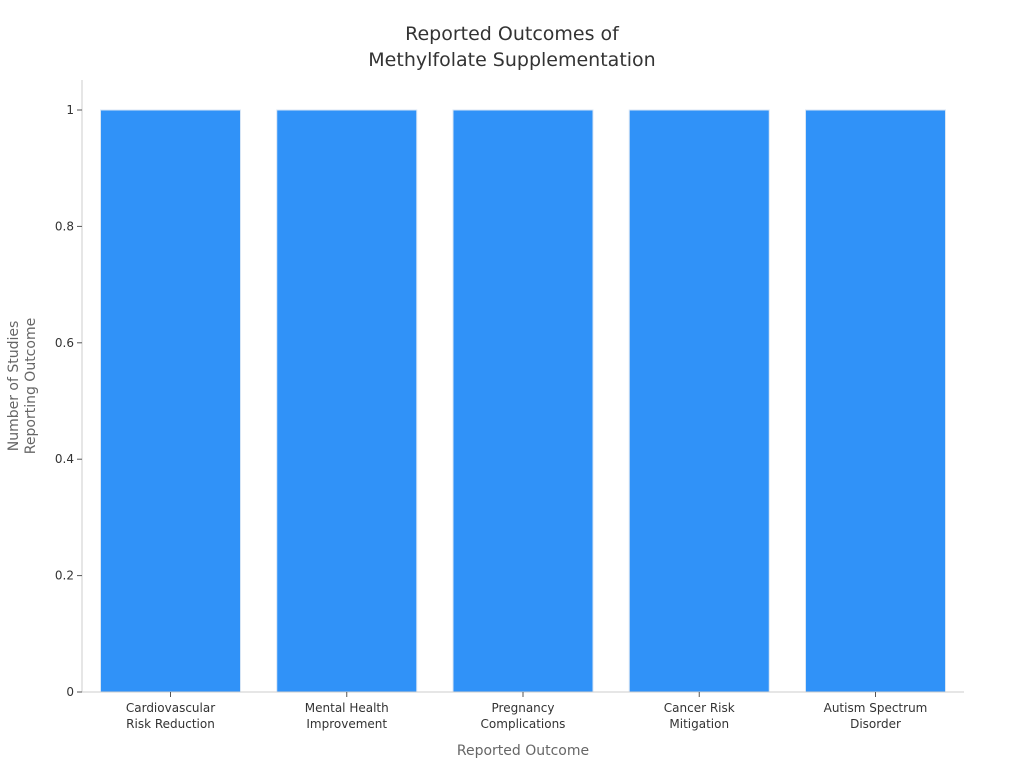 The height and width of the screenshot is (768, 1024). I want to click on x-tick-label-1-line-1: Improvement, so click(346, 724).